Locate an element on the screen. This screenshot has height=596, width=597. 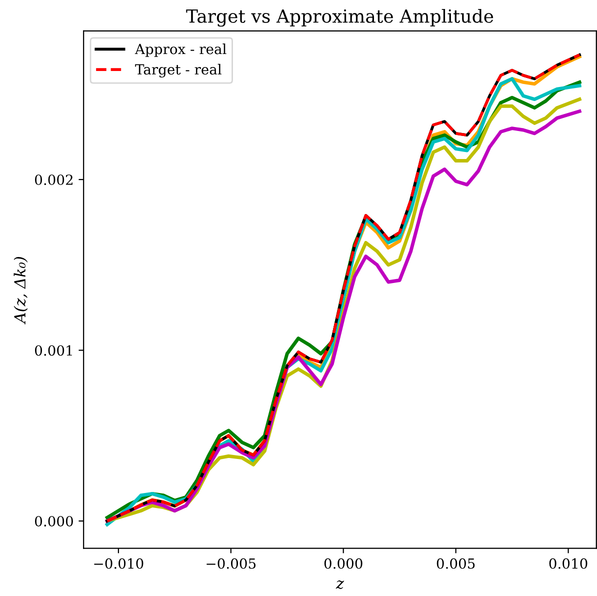
x-tick-label: 0.000 is located at coordinates (343, 563).